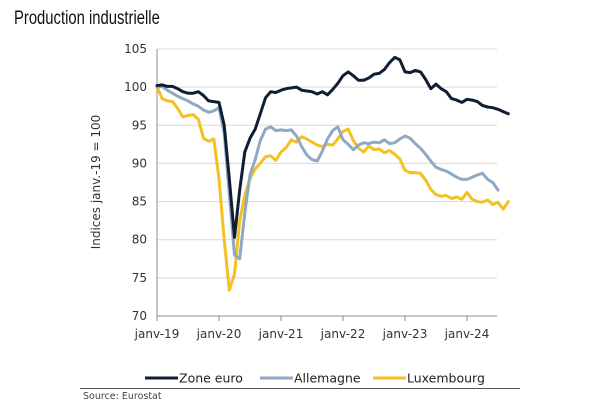  Describe the element at coordinates (281, 334) in the screenshot. I see `x-tick-label: janv-21` at that location.